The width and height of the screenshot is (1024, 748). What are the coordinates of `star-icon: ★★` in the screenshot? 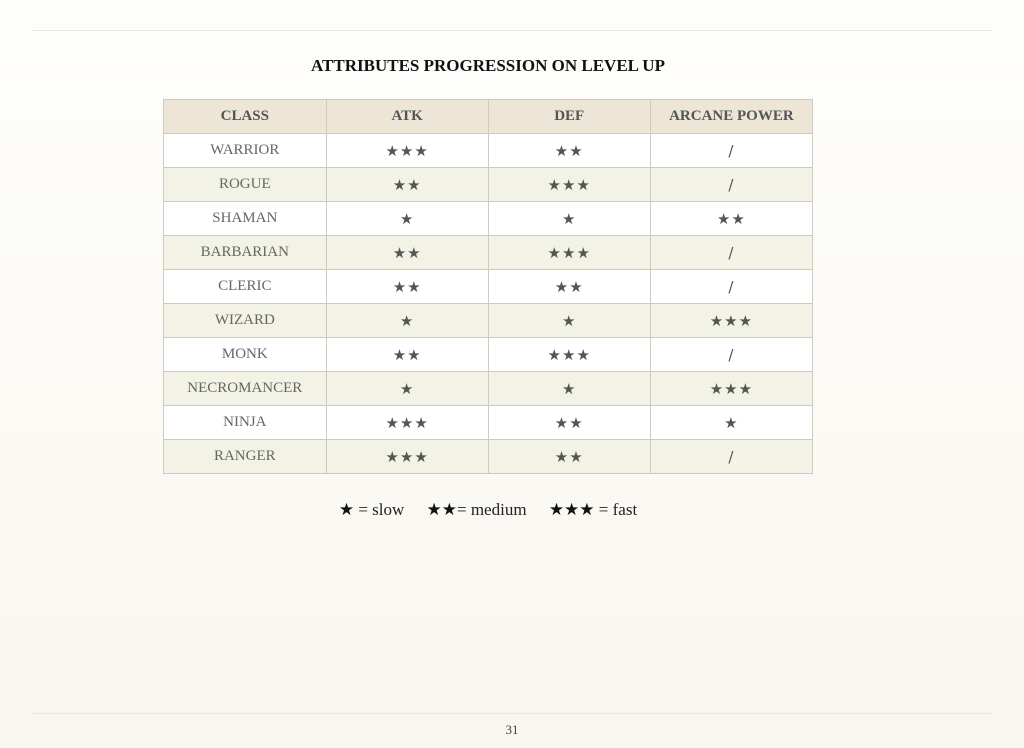 It's located at (441, 510).